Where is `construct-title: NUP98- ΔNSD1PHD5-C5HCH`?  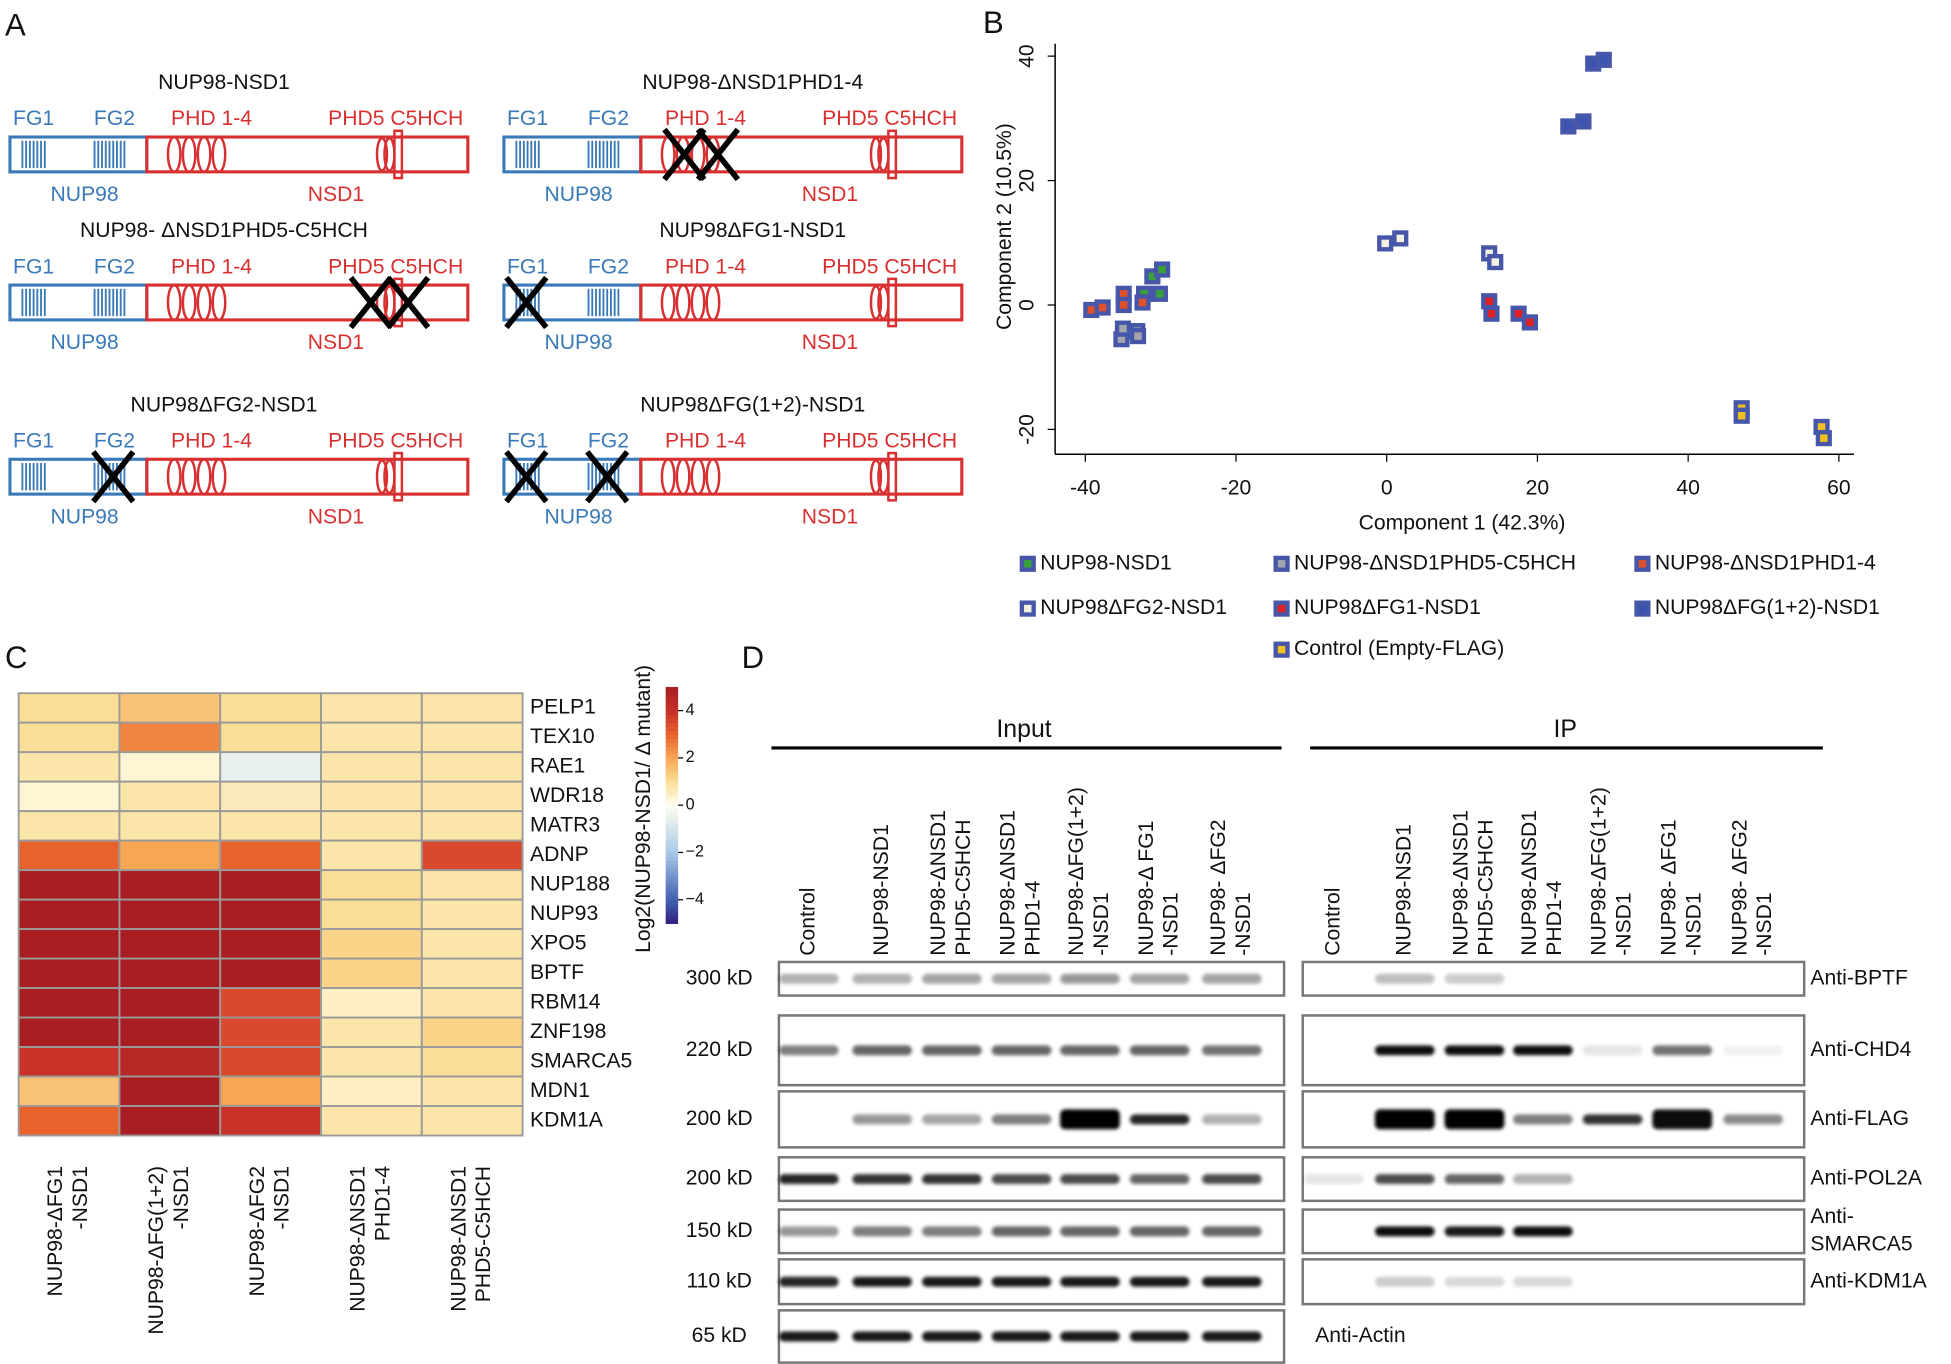
construct-title: NUP98- ΔNSD1PHD5-C5HCH is located at coordinates (224, 230).